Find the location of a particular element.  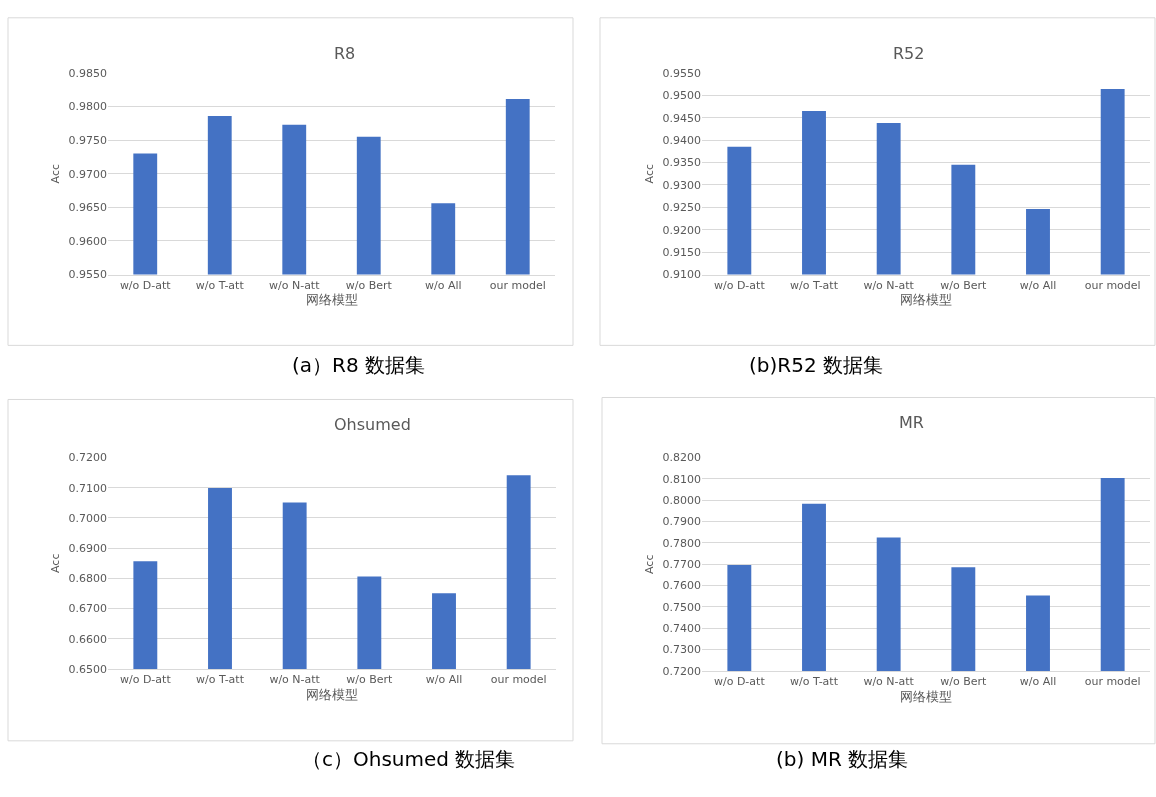

y-tick-label: 0.7900 is located at coordinates (681, 522).